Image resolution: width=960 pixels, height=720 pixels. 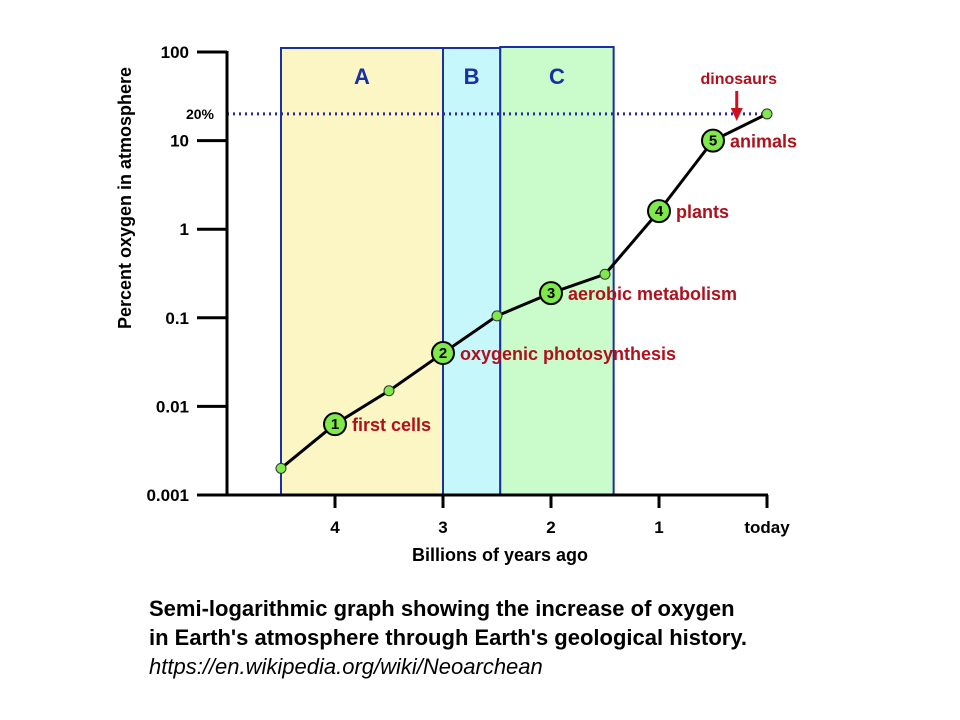 What do you see at coordinates (763, 142) in the screenshot?
I see `event-label-5: animals` at bounding box center [763, 142].